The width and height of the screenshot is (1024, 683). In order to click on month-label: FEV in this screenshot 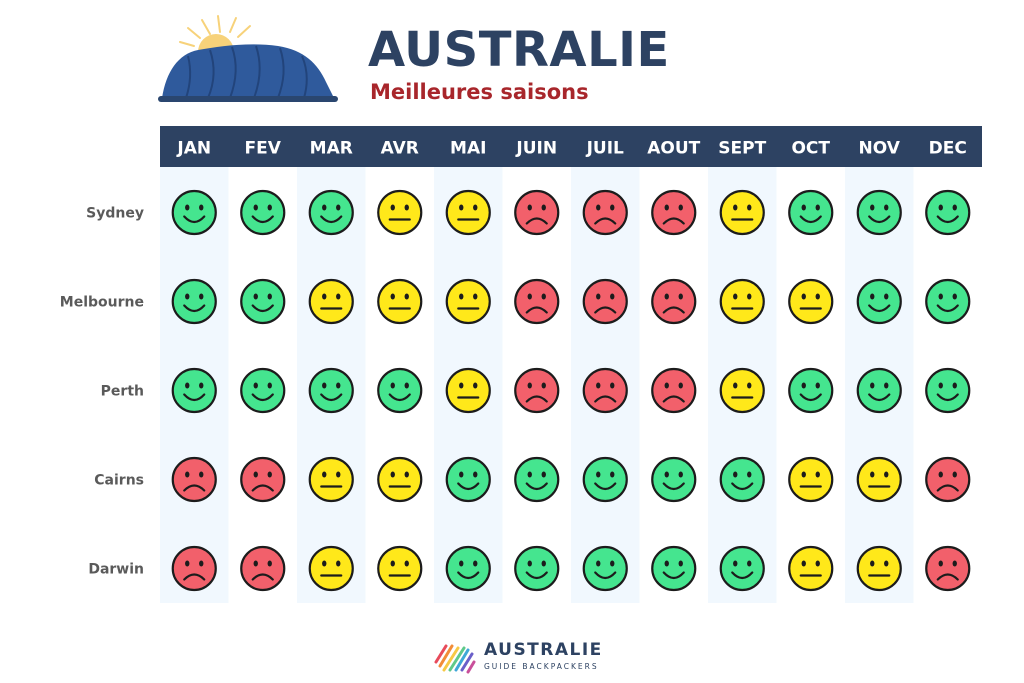, I will do `click(263, 149)`.